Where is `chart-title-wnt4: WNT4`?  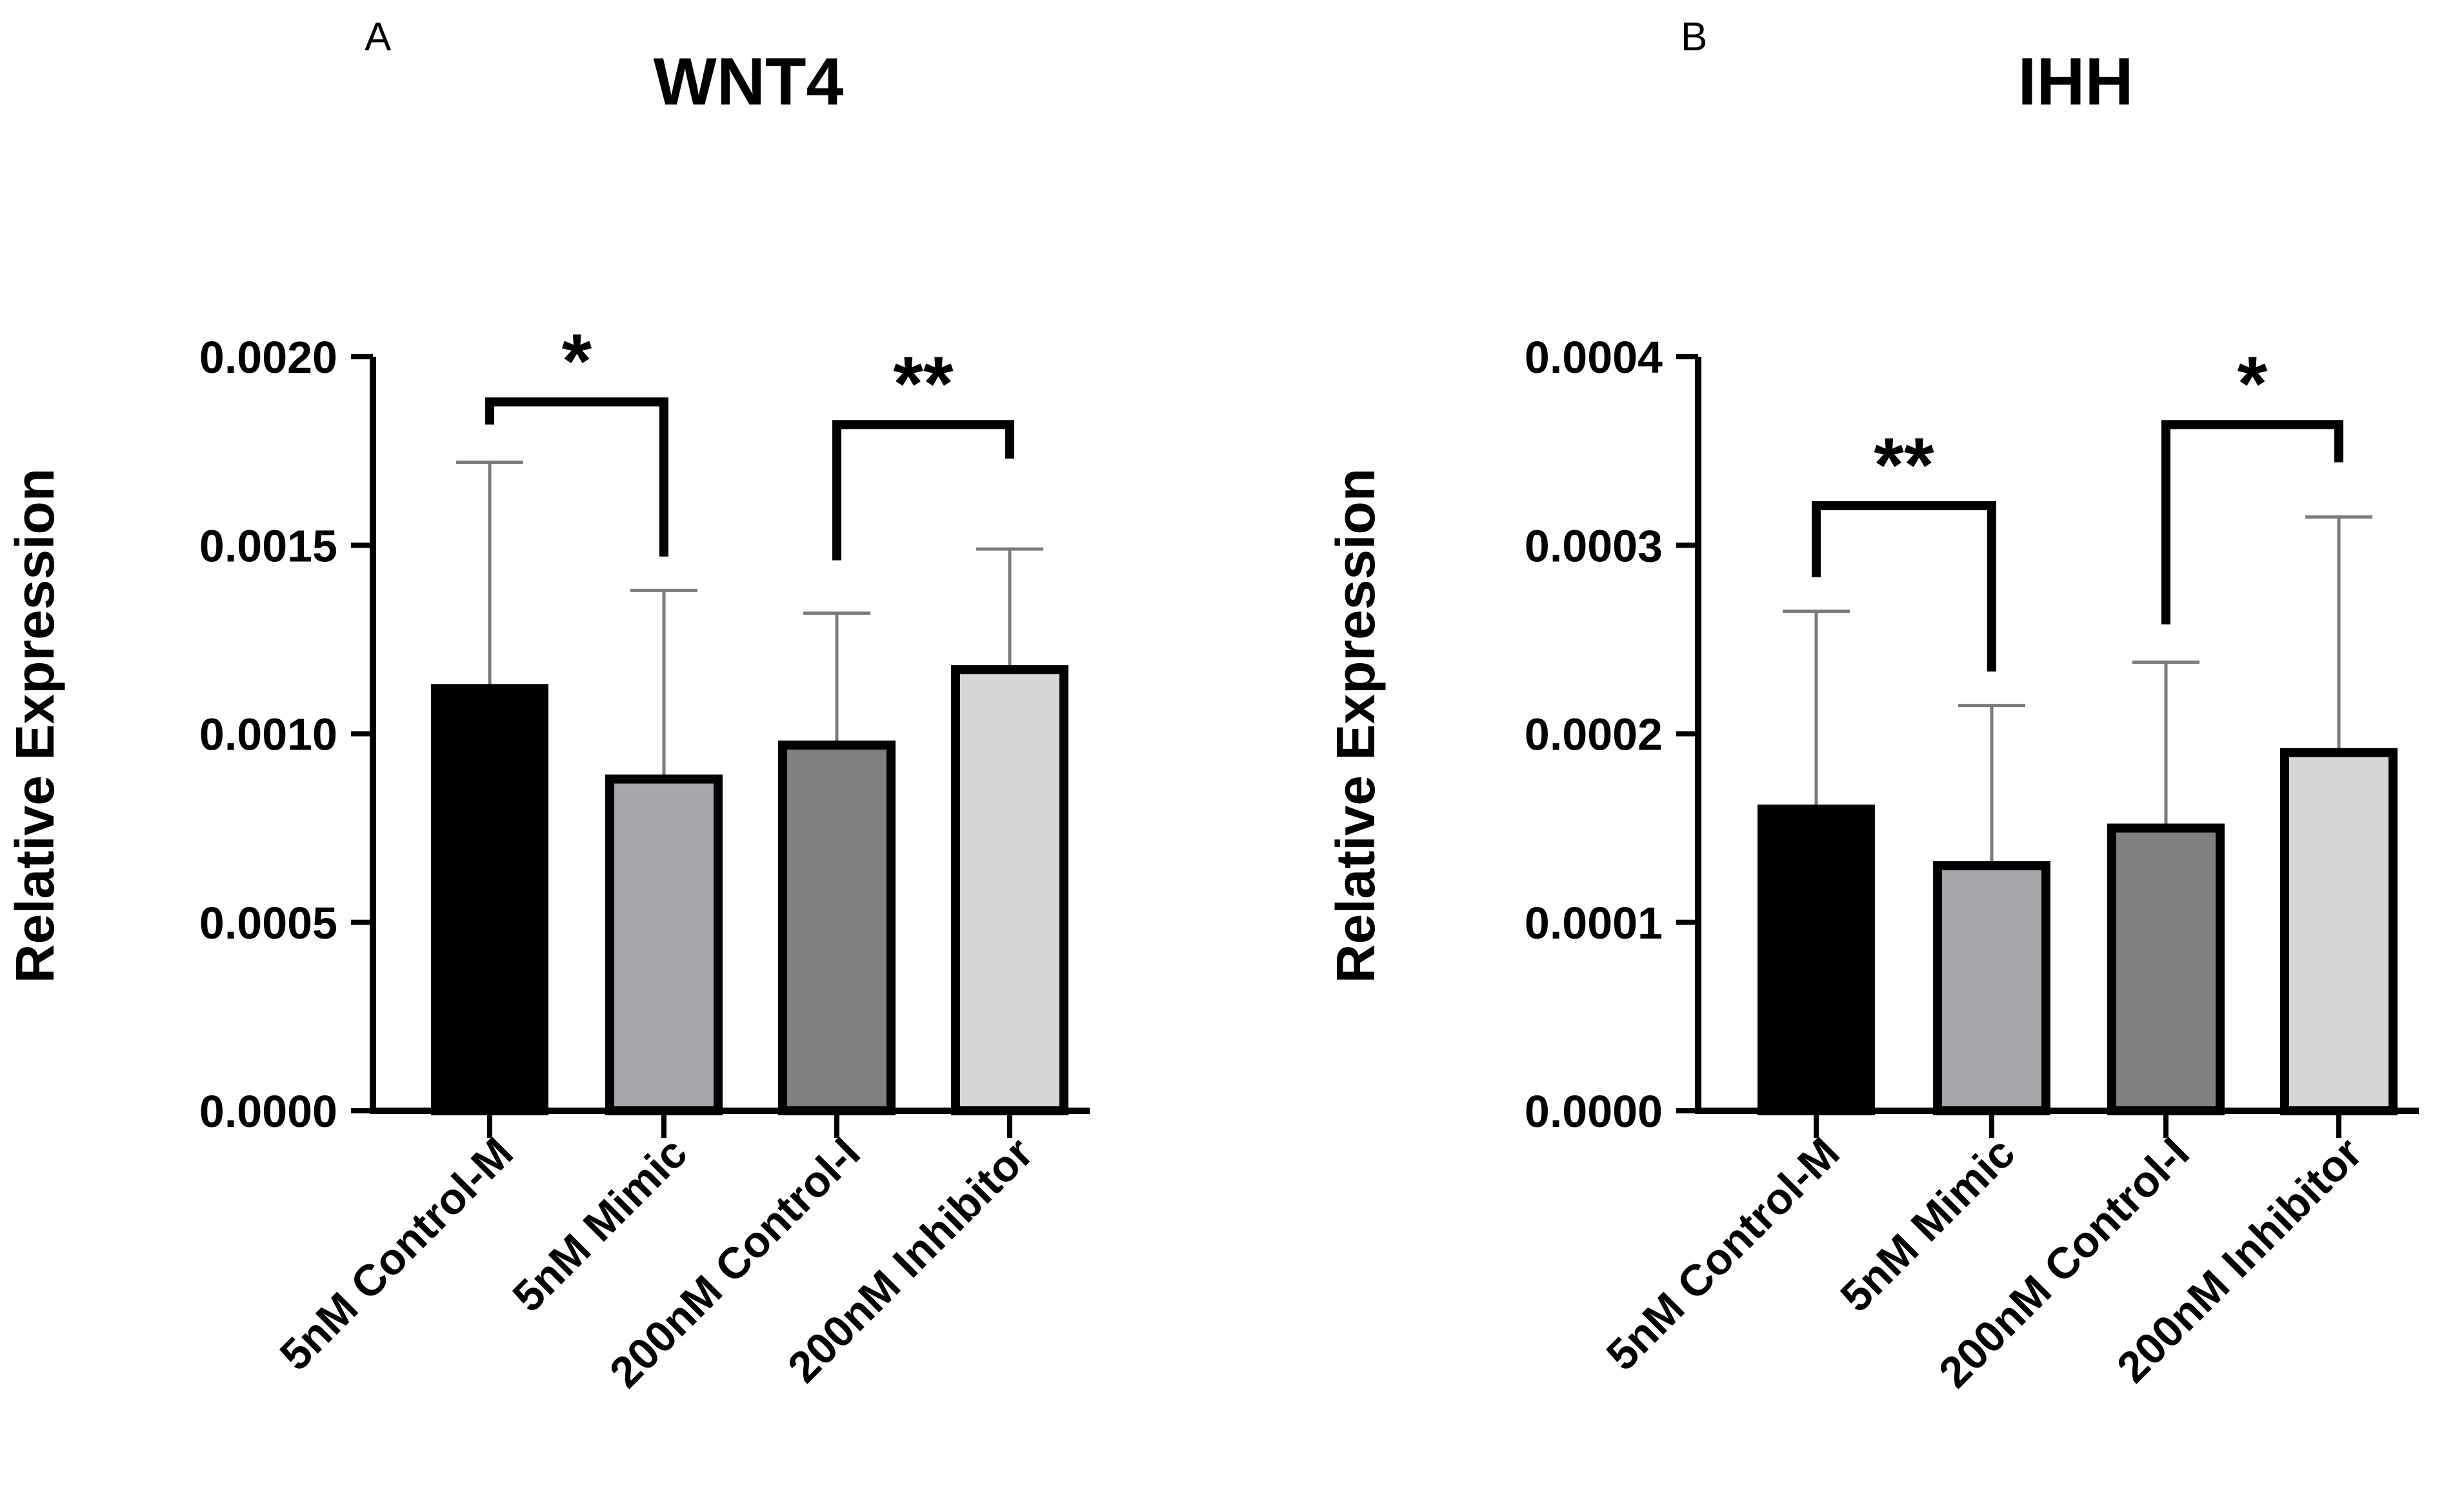 chart-title-wnt4: WNT4 is located at coordinates (749, 82).